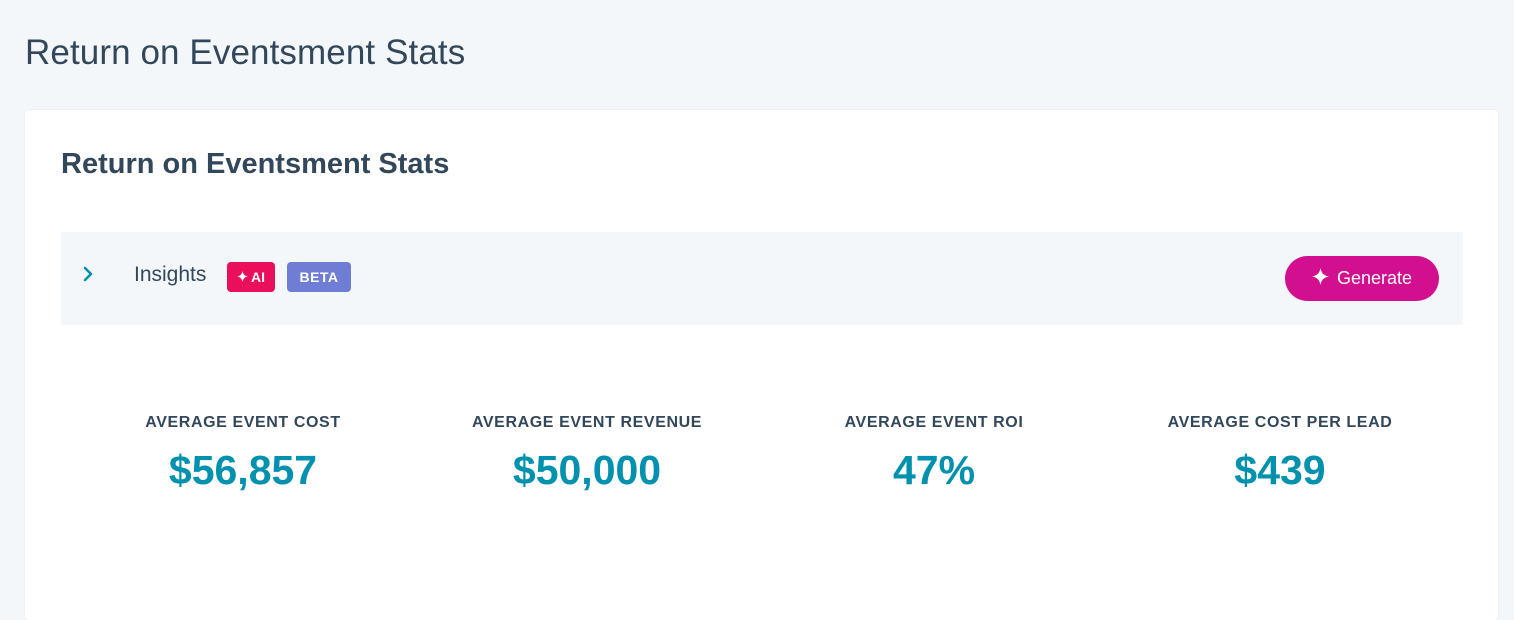 Image resolution: width=1514 pixels, height=620 pixels. Describe the element at coordinates (243, 422) in the screenshot. I see `stat-label: AVERAGE EVENT COST` at that location.